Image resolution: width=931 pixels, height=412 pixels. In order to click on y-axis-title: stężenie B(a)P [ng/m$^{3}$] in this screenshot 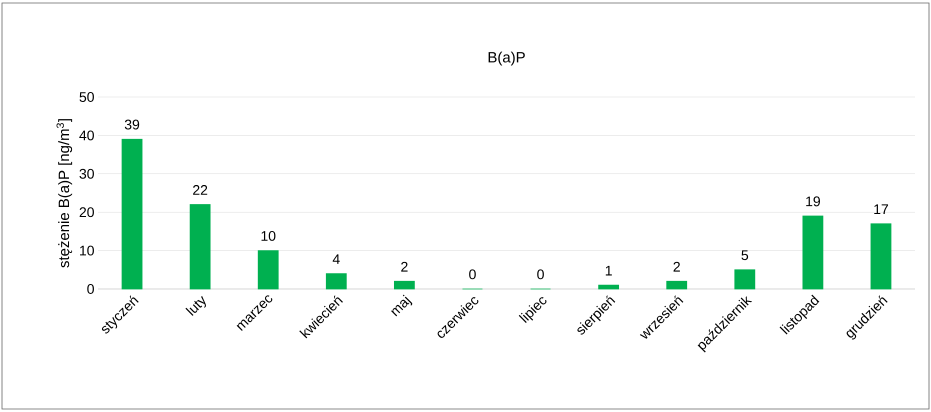, I will do `click(64, 193)`.